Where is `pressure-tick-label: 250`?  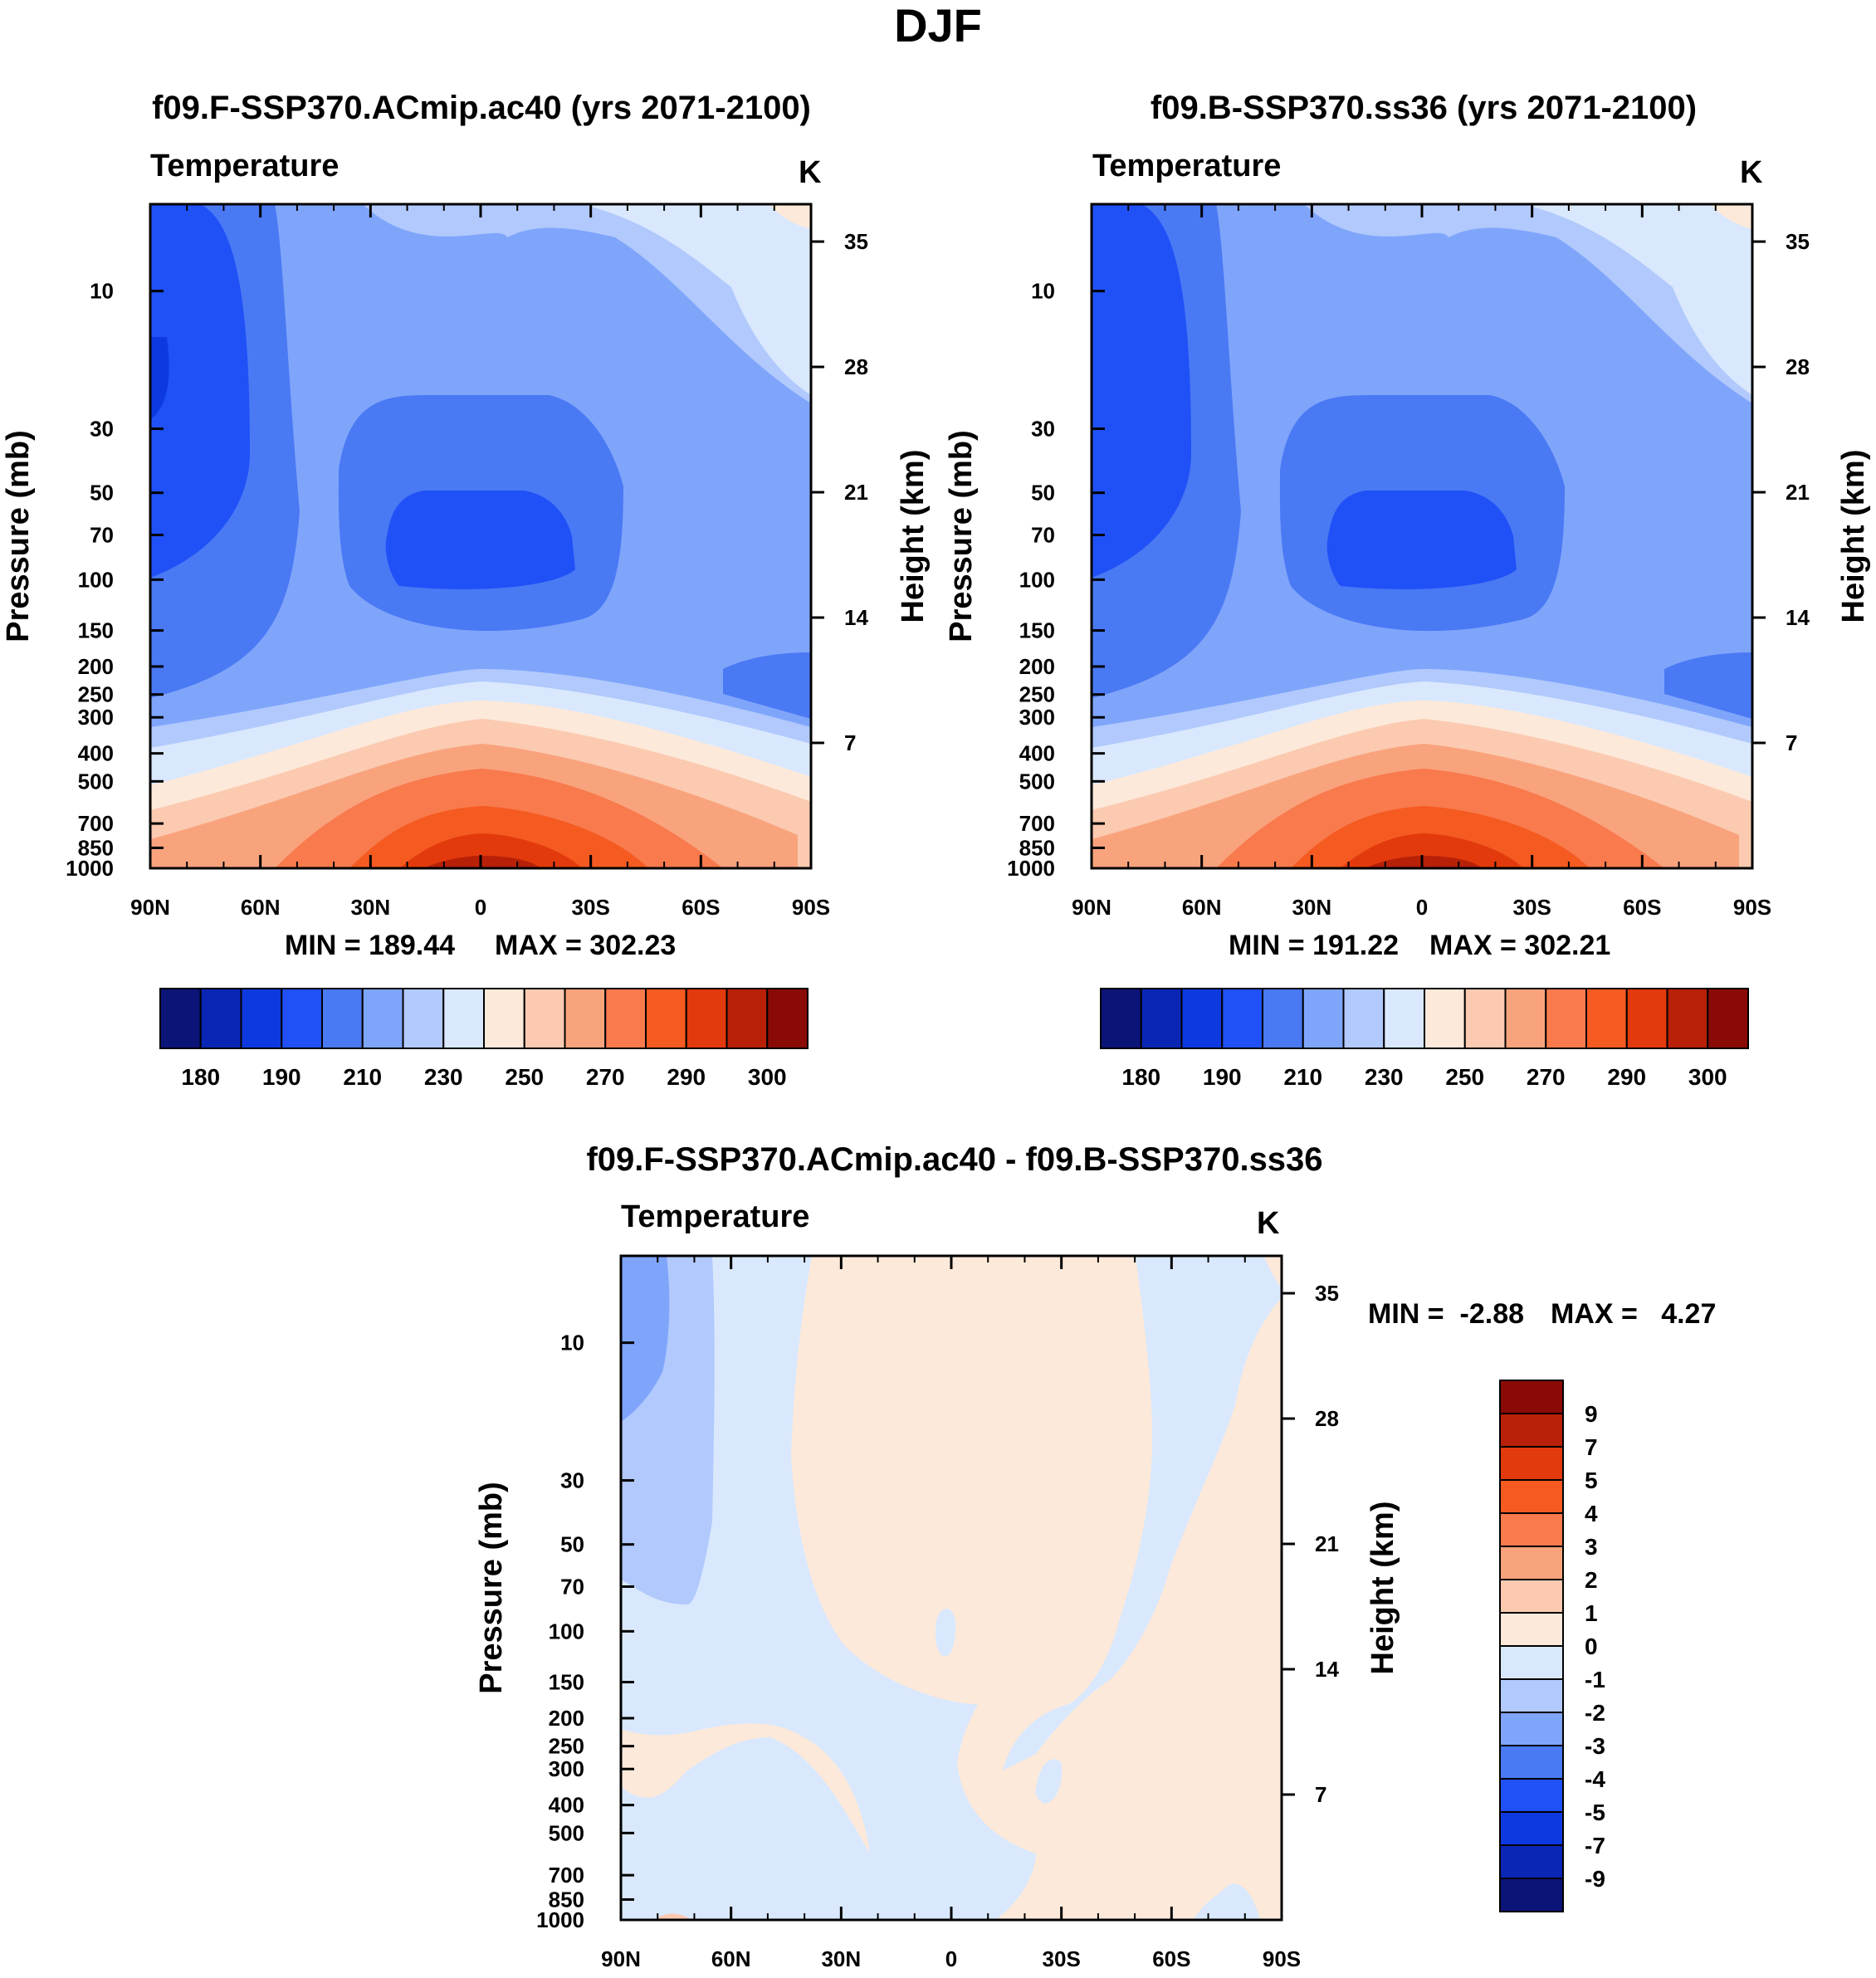 pressure-tick-label: 250 is located at coordinates (96, 695).